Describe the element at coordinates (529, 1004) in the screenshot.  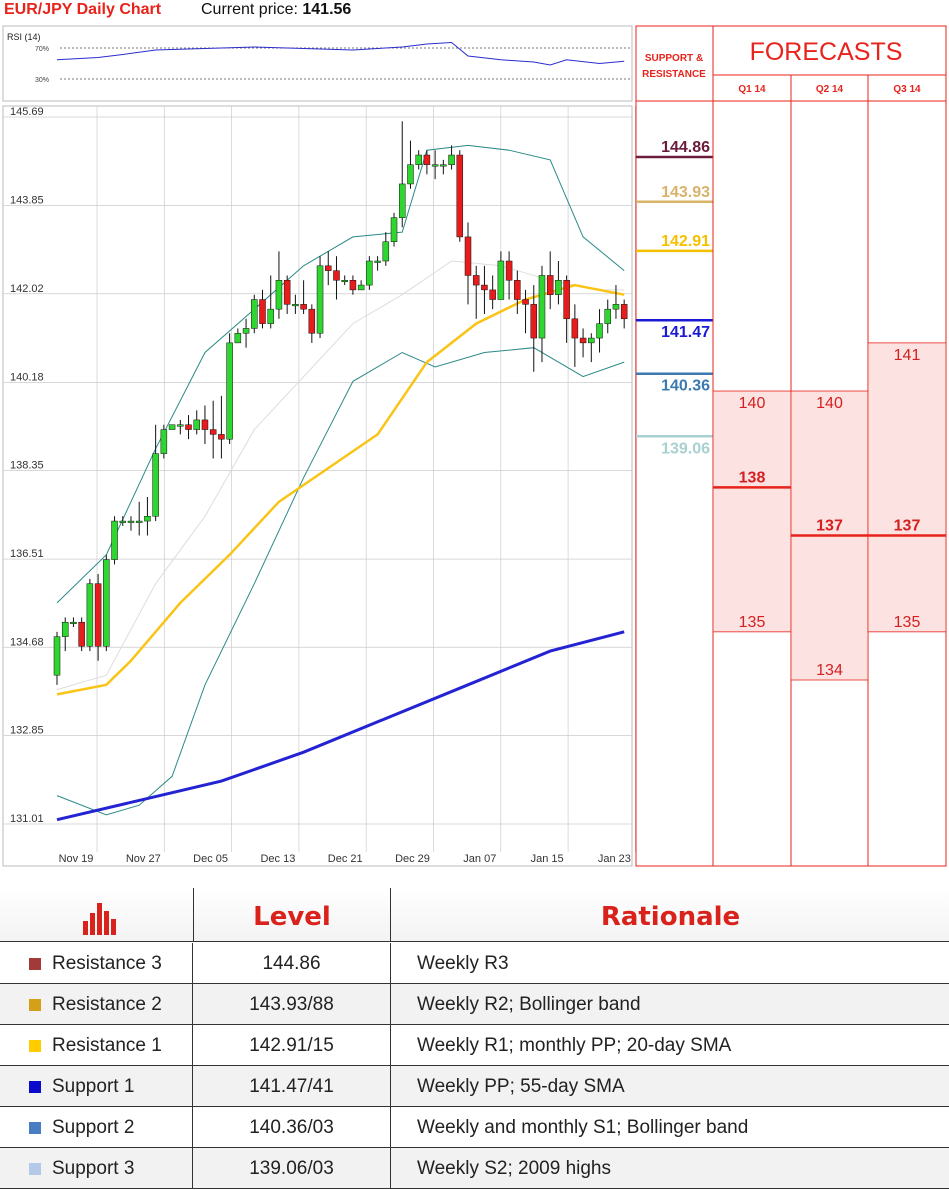
I see `rationale-text: Weekly R2; Bollinger band` at that location.